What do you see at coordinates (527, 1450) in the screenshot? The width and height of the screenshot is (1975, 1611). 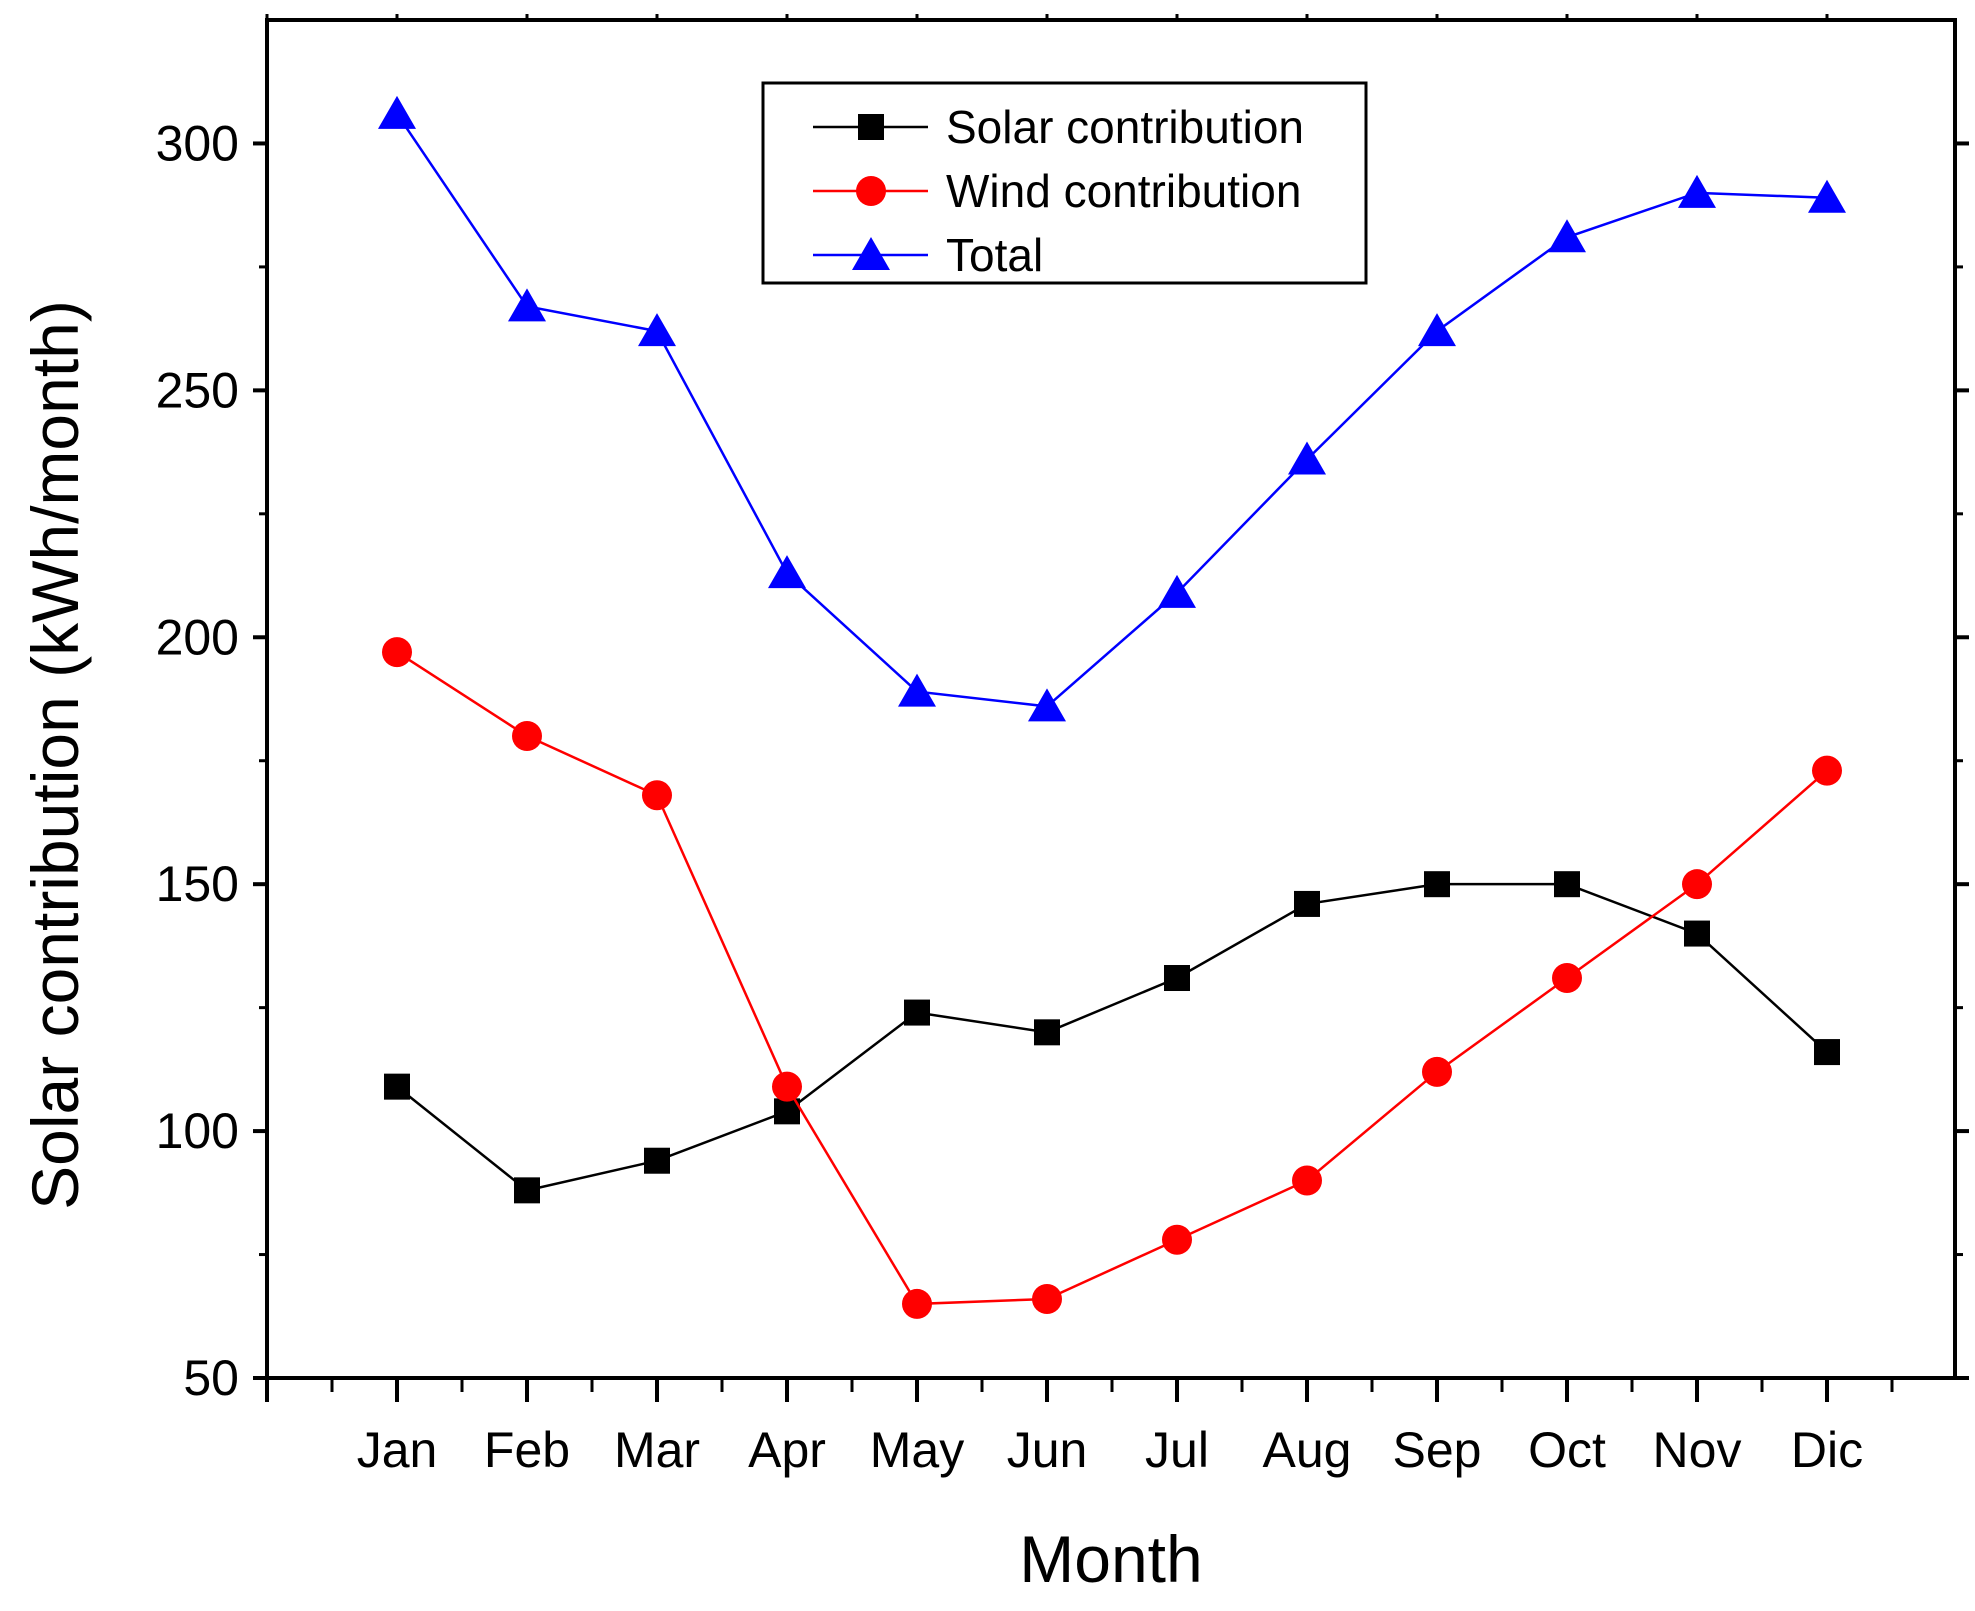 I see `x-tick-label: Feb` at bounding box center [527, 1450].